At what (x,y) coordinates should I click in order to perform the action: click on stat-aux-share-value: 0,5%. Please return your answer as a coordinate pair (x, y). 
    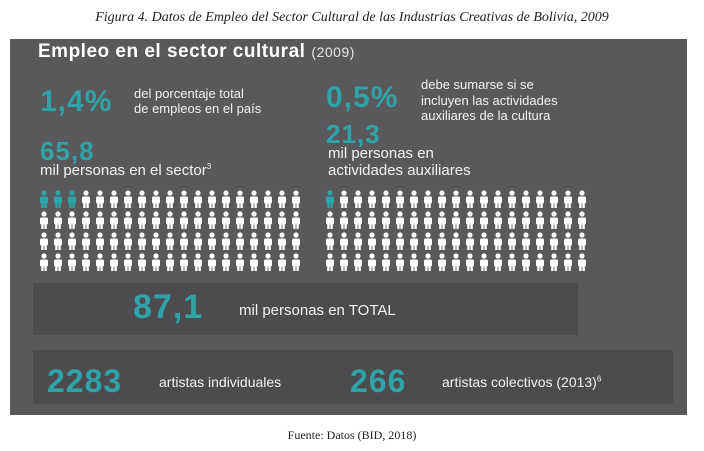
    Looking at the image, I should click on (362, 97).